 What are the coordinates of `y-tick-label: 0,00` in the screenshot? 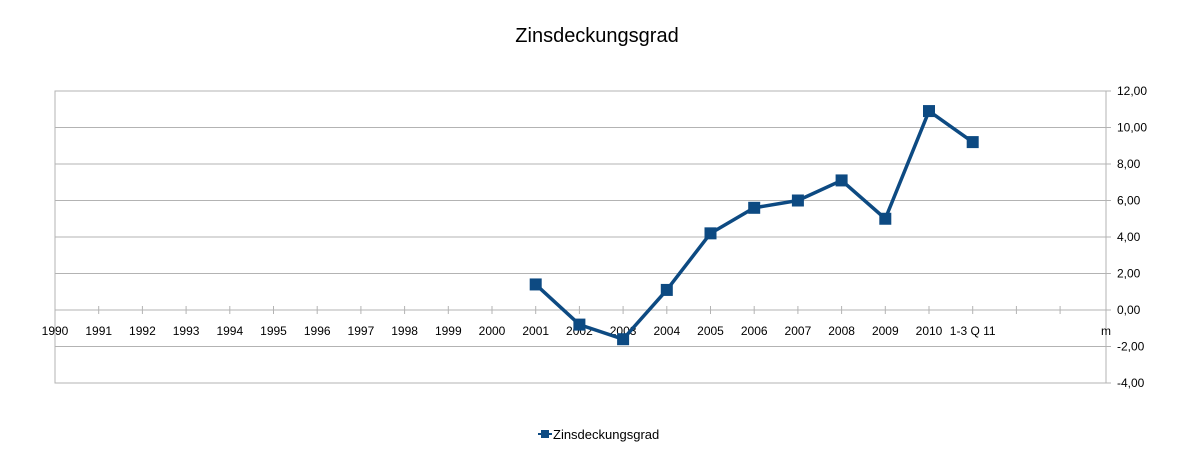 It's located at (1129, 310).